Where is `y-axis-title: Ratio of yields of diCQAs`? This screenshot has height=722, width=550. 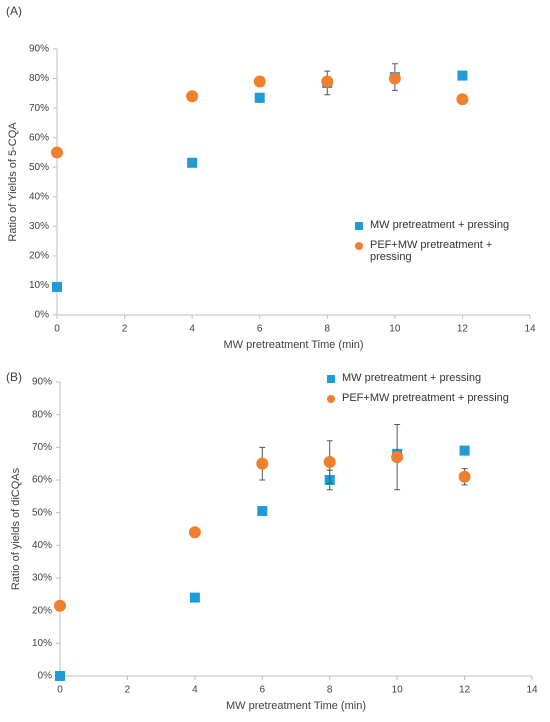
y-axis-title: Ratio of yields of diCQAs is located at coordinates (16, 528).